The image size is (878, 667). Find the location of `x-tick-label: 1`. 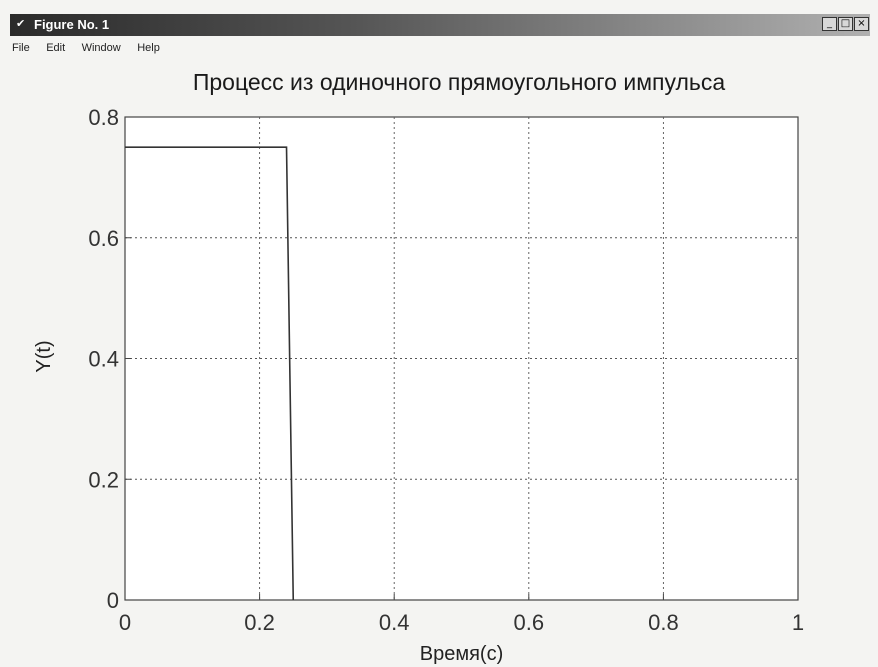

x-tick-label: 1 is located at coordinates (798, 622).